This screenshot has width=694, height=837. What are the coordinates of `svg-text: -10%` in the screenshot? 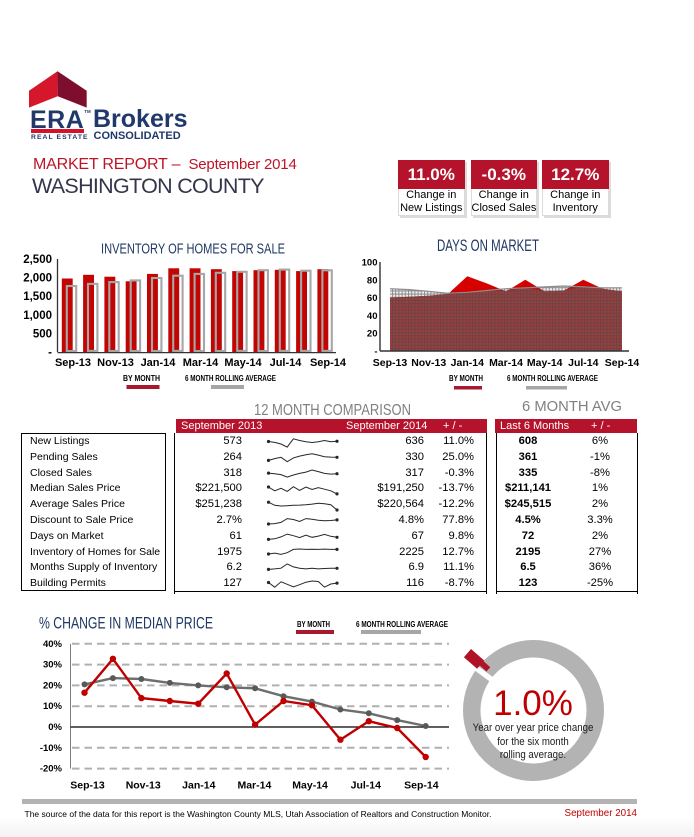 It's located at (51, 748).